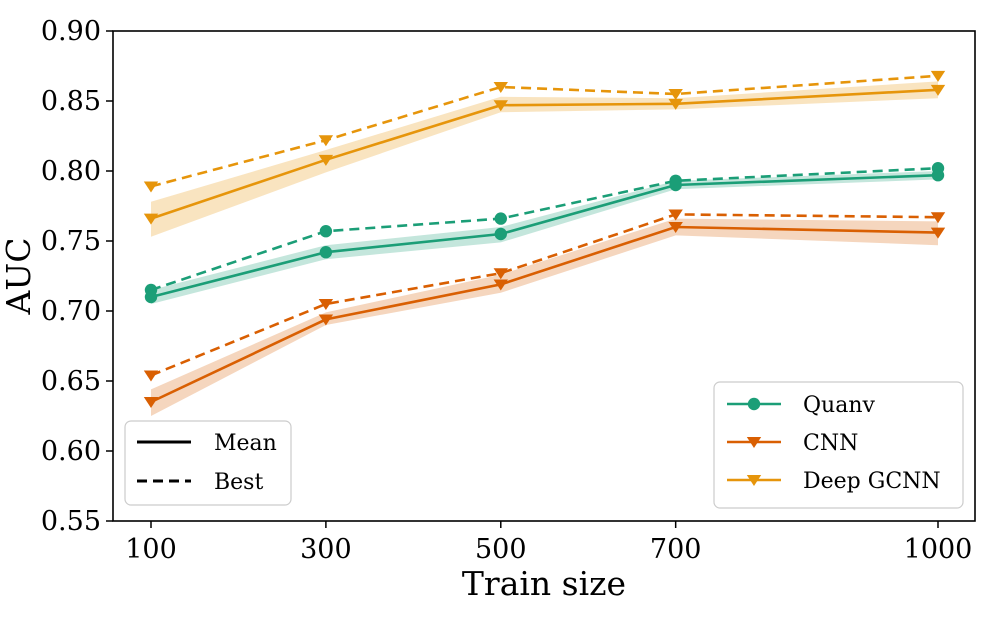 This screenshot has height=623, width=997. Describe the element at coordinates (238, 482) in the screenshot. I see `legend-best-label: Best` at that location.